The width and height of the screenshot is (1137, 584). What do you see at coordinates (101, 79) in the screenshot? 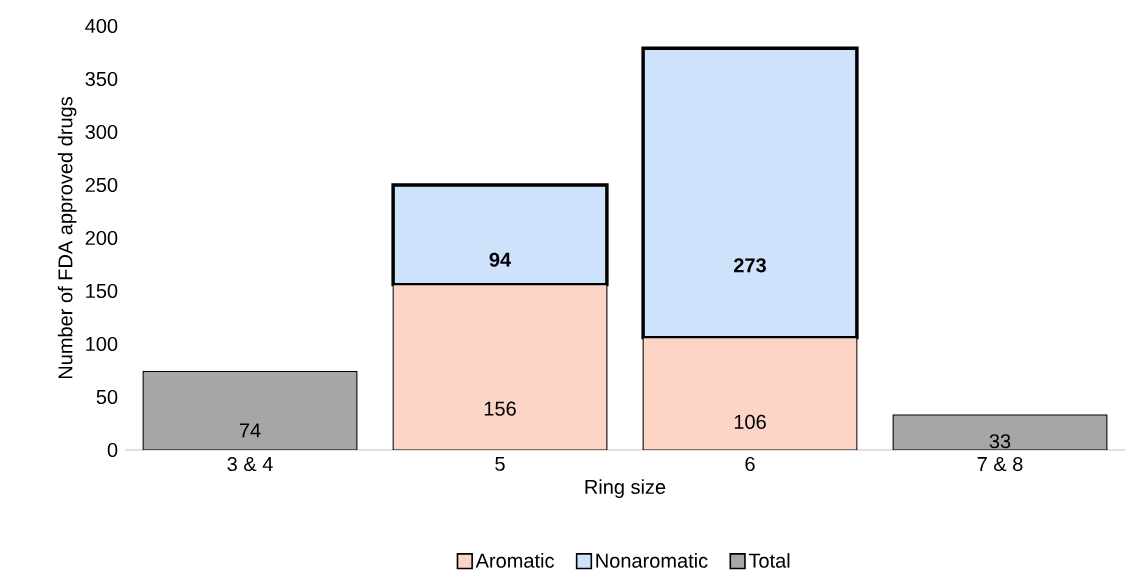
I see `y-tick-label: 350` at bounding box center [101, 79].